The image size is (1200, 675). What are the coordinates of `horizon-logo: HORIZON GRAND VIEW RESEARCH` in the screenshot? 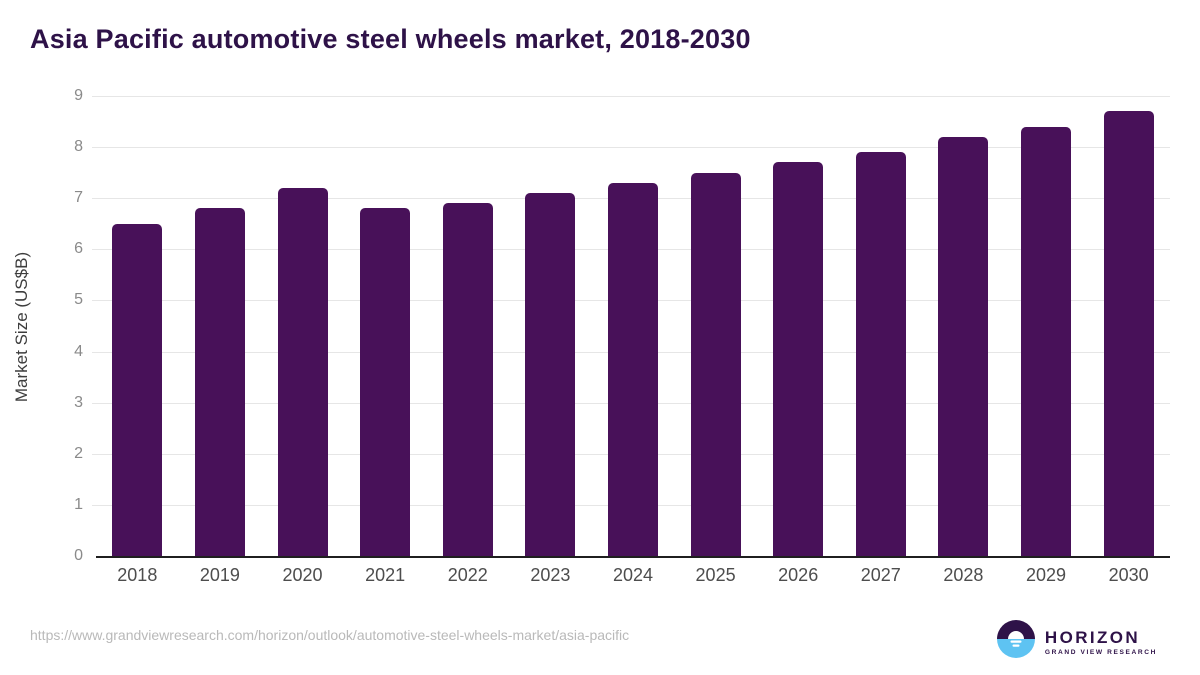 It's located at (1076, 641).